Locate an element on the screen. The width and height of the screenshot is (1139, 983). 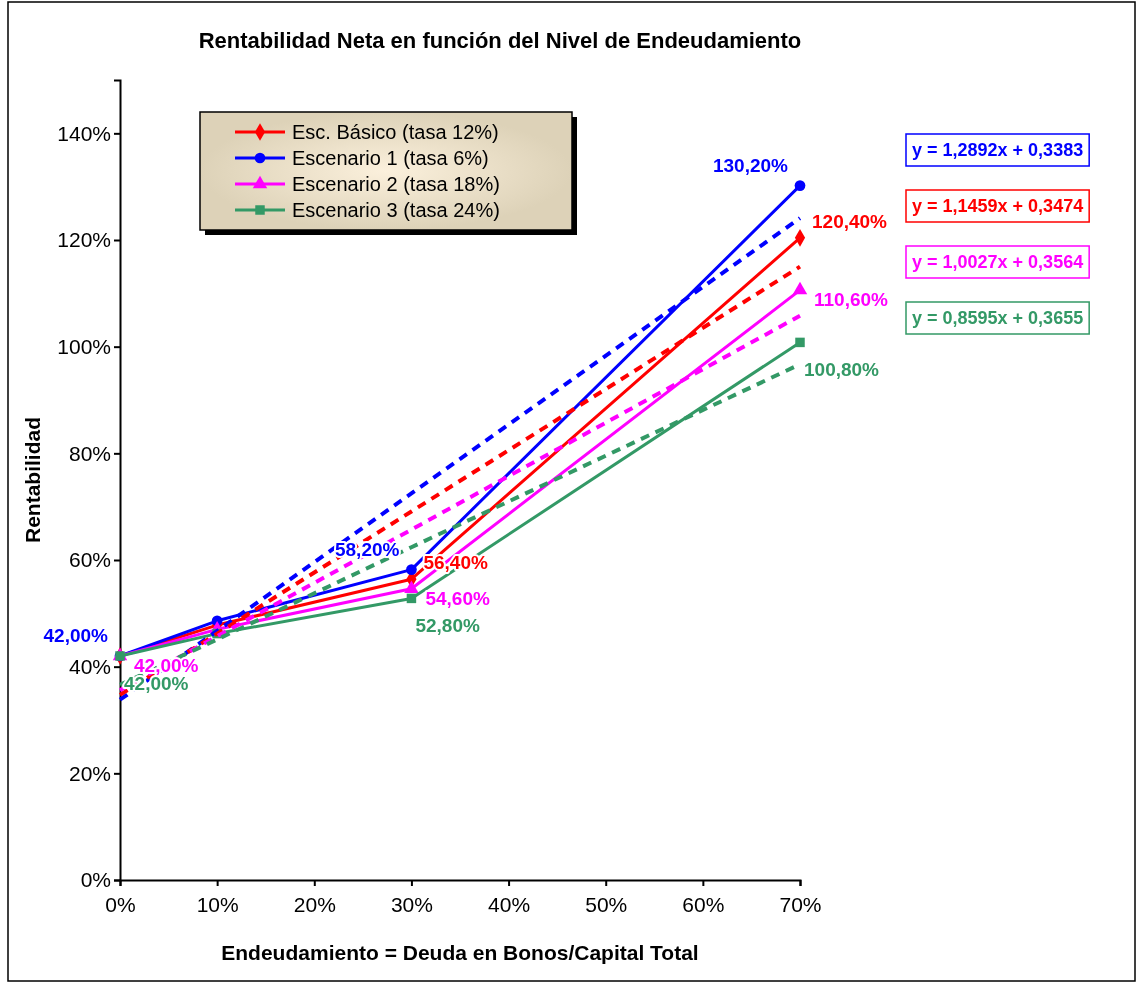
y-tick-label: 60% is located at coordinates (89, 560).